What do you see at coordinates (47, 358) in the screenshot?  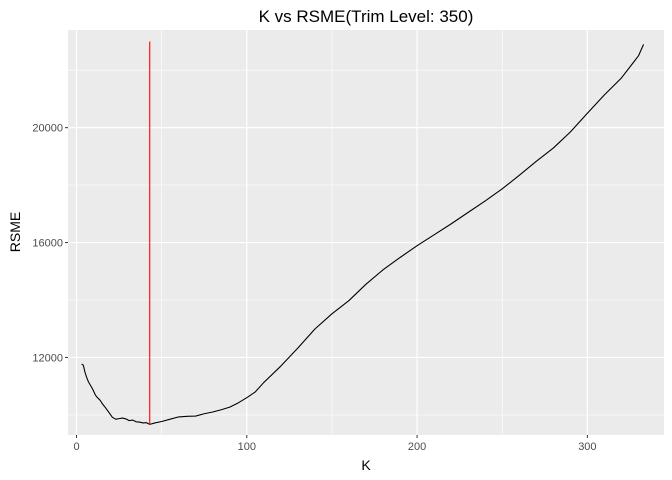 I see `y-tick-label: 12000` at bounding box center [47, 358].